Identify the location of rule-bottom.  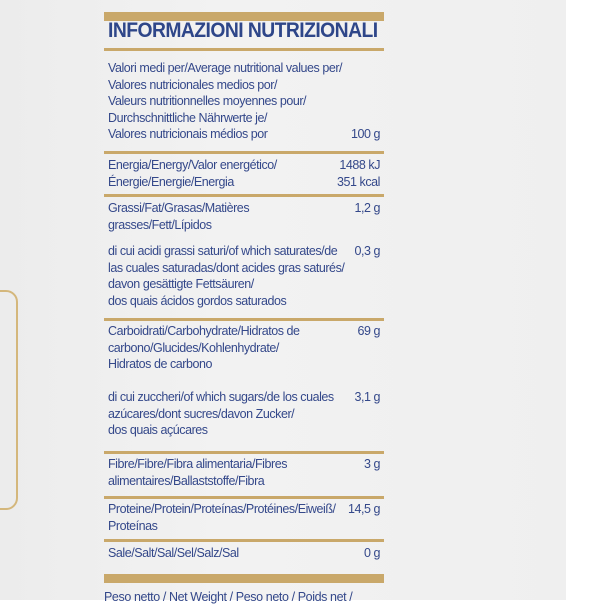
(244, 578).